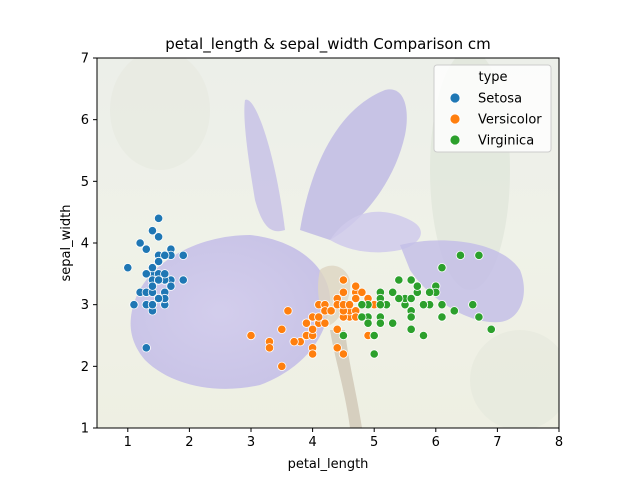 The height and width of the screenshot is (480, 640). What do you see at coordinates (455, 140) in the screenshot?
I see `legend-marker-virginica` at bounding box center [455, 140].